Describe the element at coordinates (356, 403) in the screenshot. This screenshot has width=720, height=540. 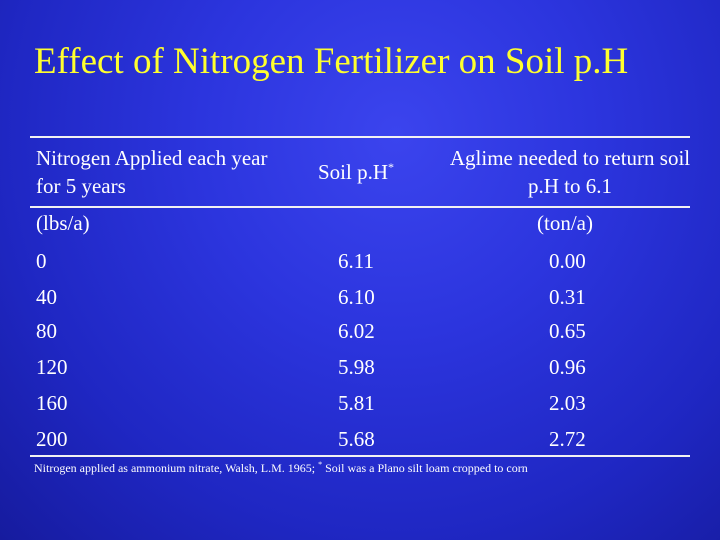
I see `cell-soil-ph: 5.81` at that location.